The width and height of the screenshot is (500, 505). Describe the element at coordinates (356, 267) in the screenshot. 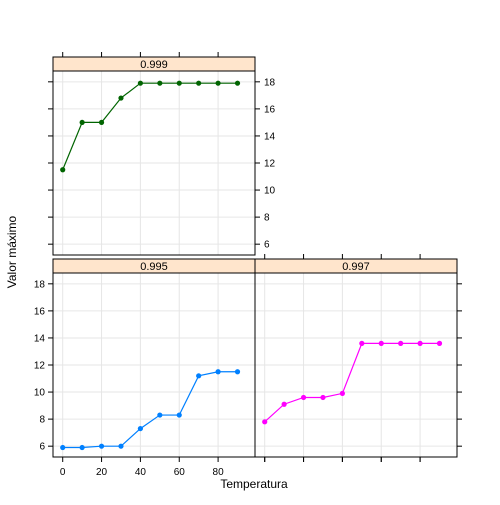

I see `panel-strip-label: 0.997` at that location.